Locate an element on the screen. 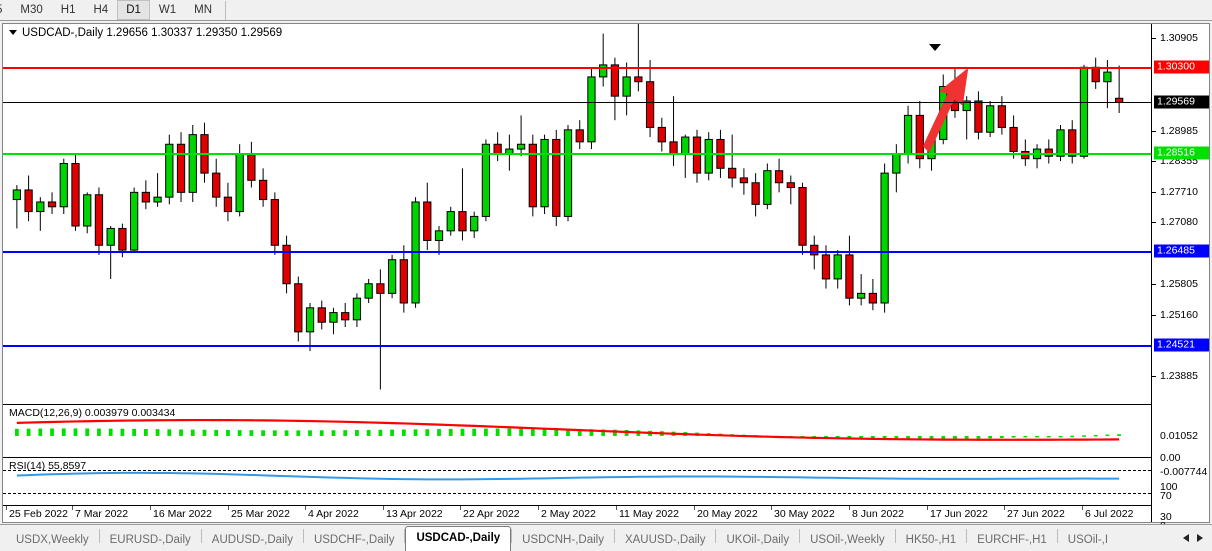  x-axis-label: 16 Mar 2022 is located at coordinates (182, 514).